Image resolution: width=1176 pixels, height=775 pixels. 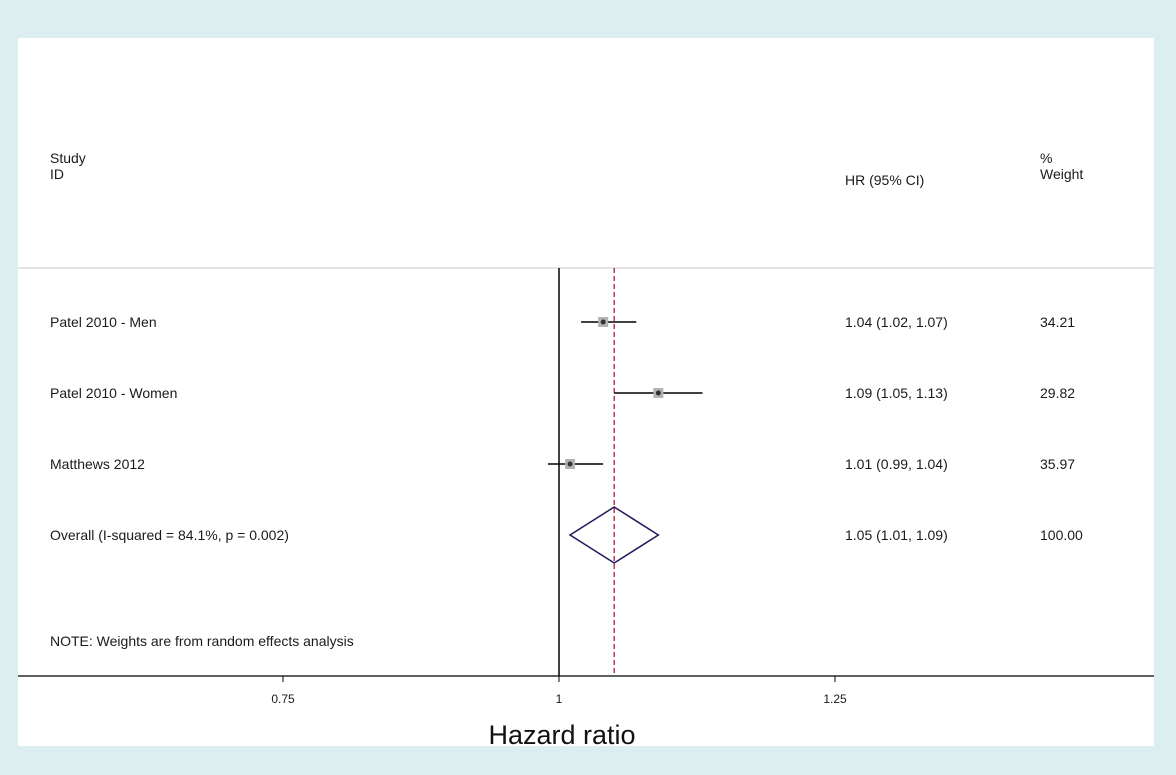 What do you see at coordinates (896, 393) in the screenshot?
I see `study-hr-1: 1.09 (1.05, 1.13)` at bounding box center [896, 393].